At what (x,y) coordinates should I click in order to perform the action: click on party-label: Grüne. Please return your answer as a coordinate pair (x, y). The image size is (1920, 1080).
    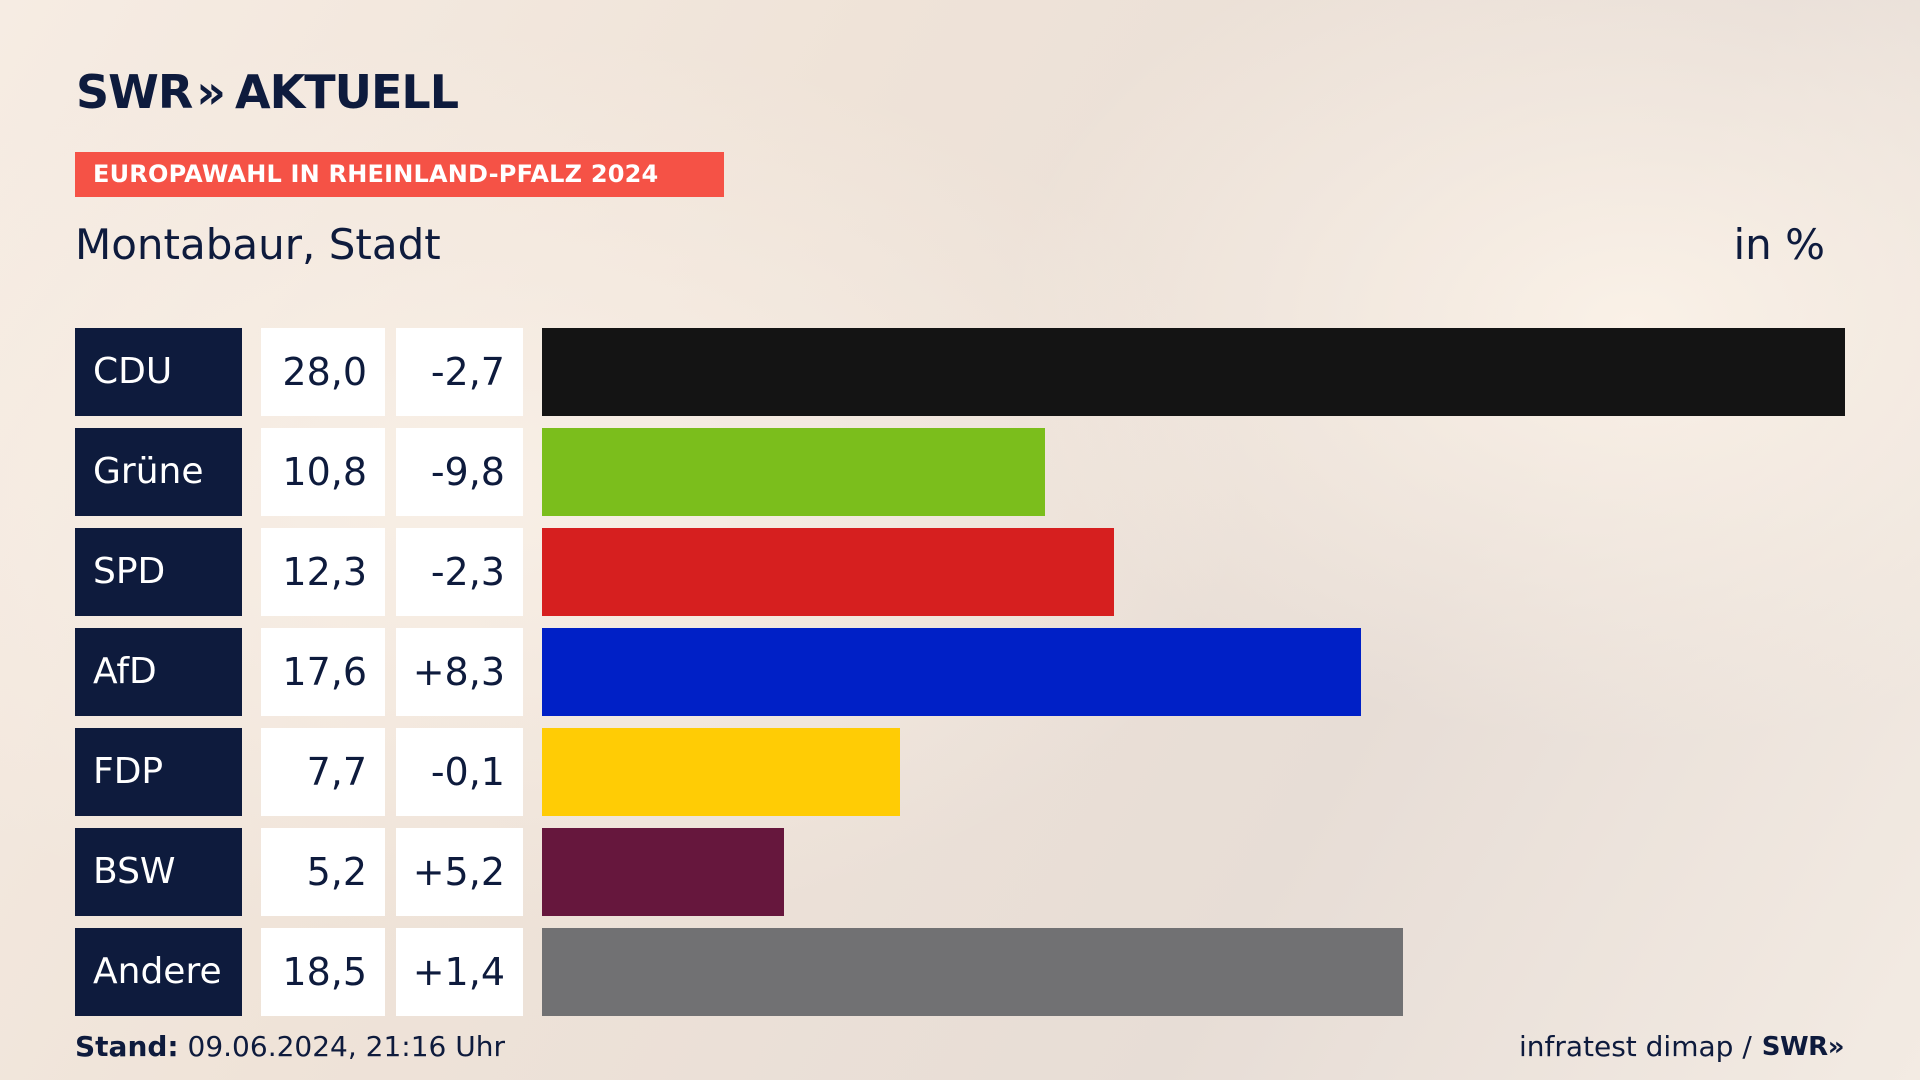
    Looking at the image, I should click on (158, 472).